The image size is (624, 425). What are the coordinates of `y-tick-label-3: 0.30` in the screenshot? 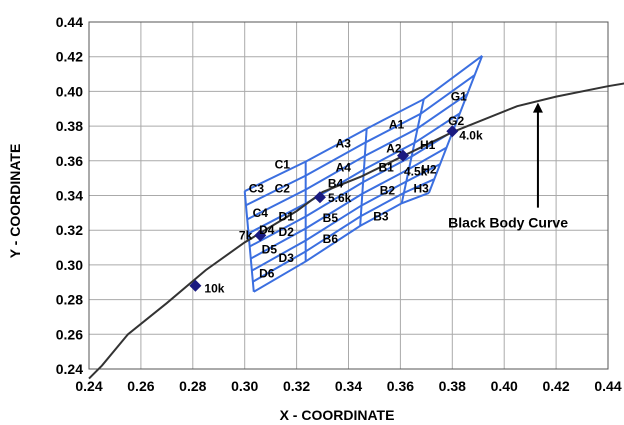 It's located at (69, 265).